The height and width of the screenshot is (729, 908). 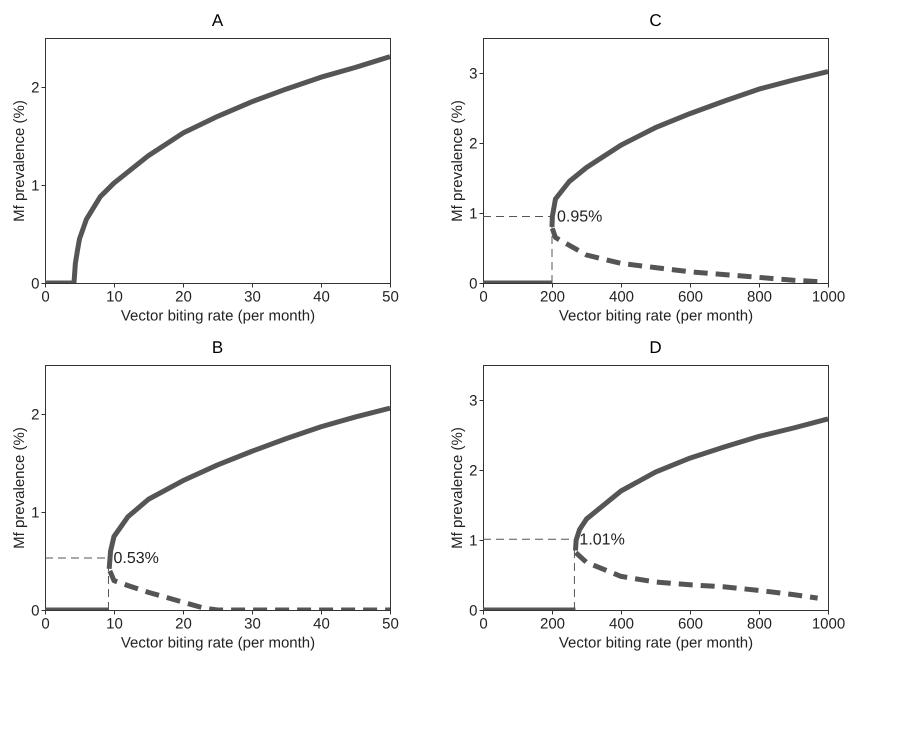 What do you see at coordinates (602, 539) in the screenshot?
I see `annotation: 1.01%` at bounding box center [602, 539].